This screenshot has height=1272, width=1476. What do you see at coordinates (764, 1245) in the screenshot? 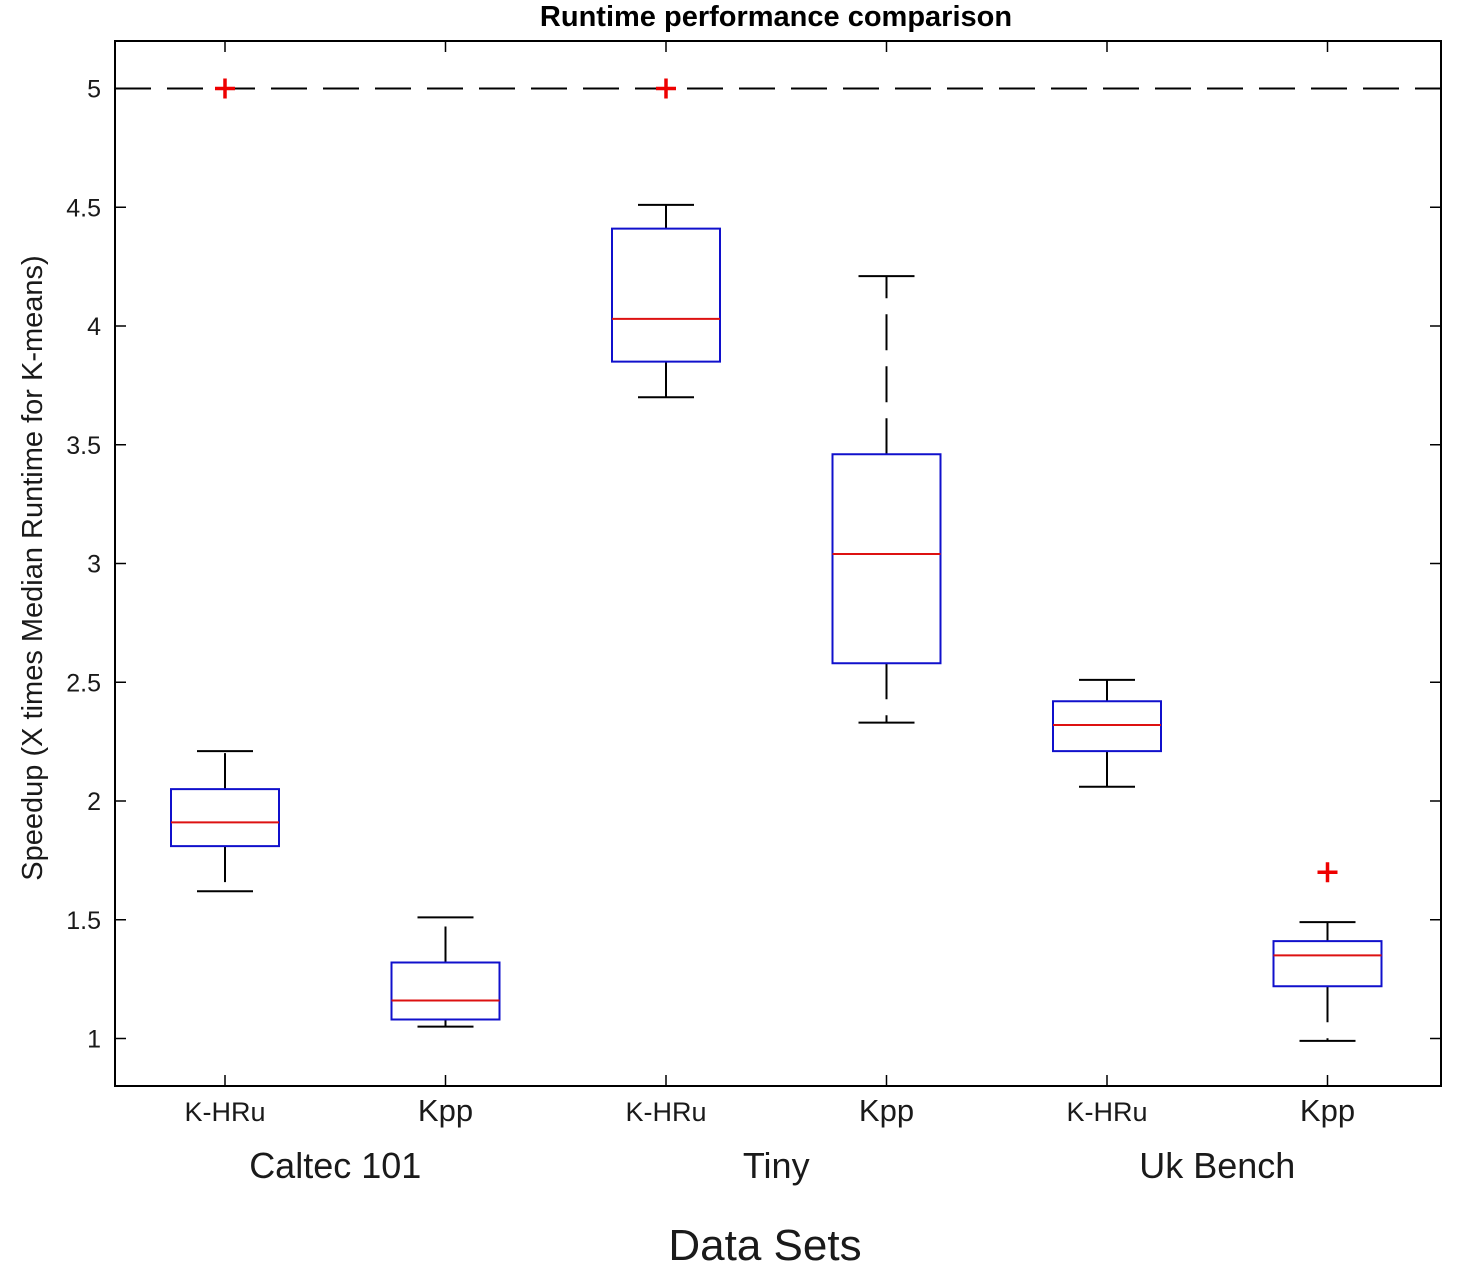
I see `x-axis-label: Data Sets` at bounding box center [764, 1245].